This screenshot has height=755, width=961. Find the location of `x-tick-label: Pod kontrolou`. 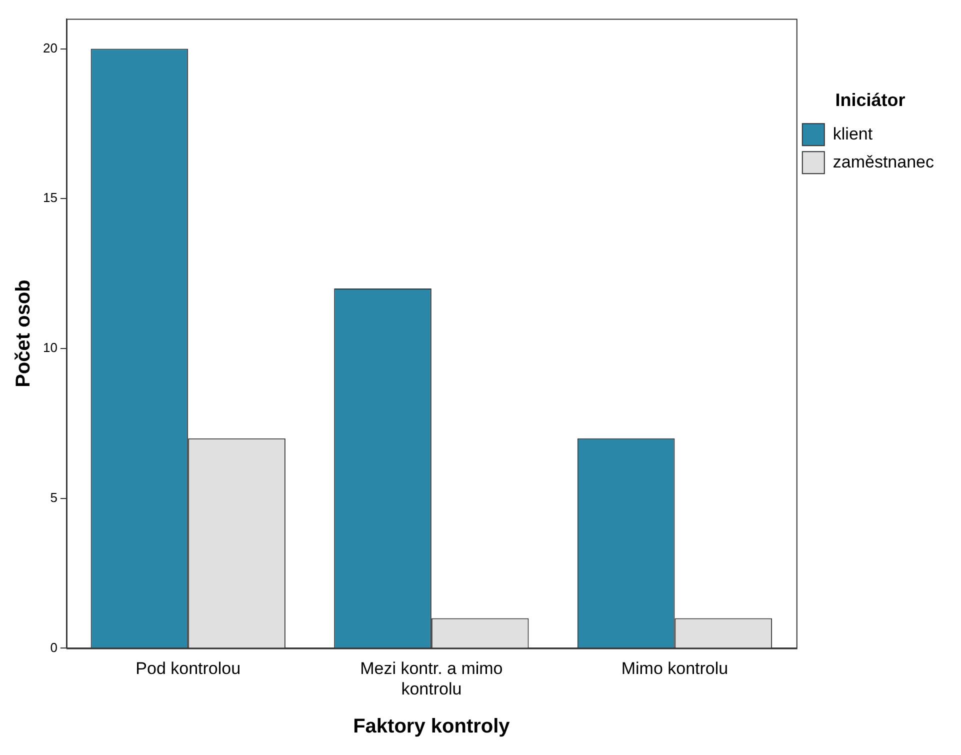

x-tick-label: Pod kontrolou is located at coordinates (188, 668).